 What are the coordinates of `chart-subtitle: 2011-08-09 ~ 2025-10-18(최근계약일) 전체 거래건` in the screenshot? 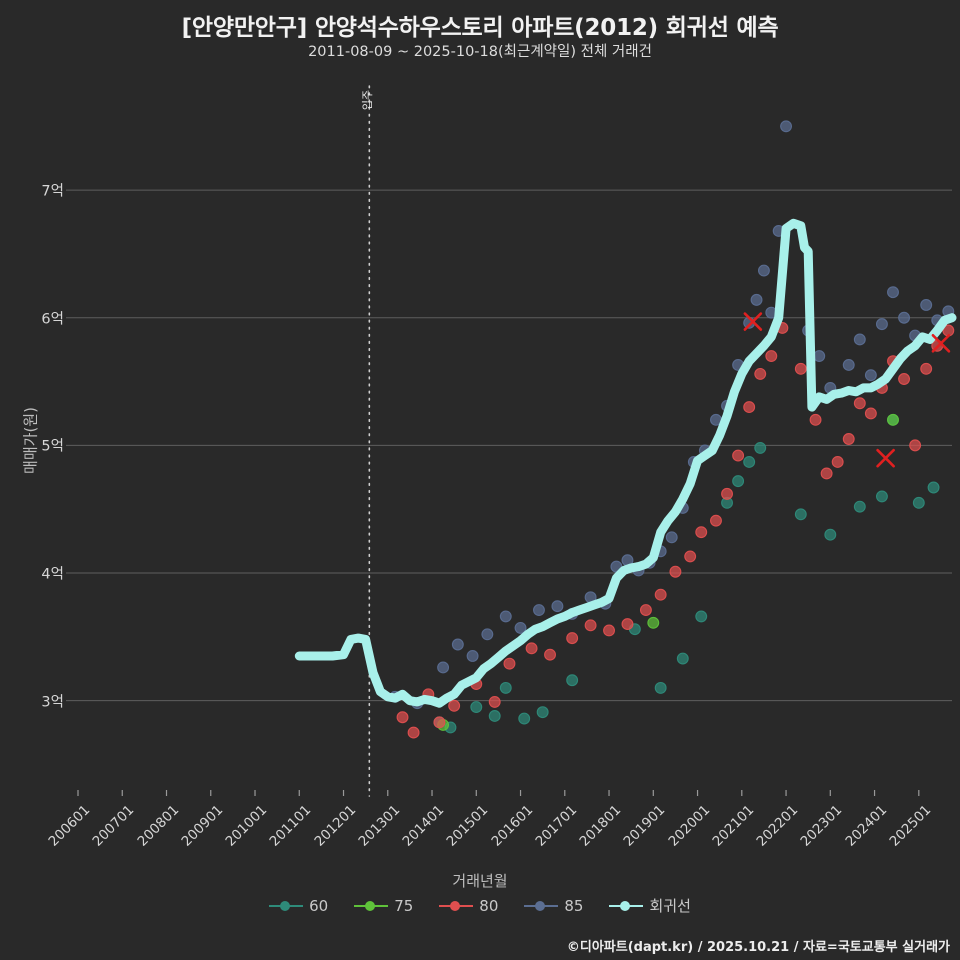 It's located at (480, 52).